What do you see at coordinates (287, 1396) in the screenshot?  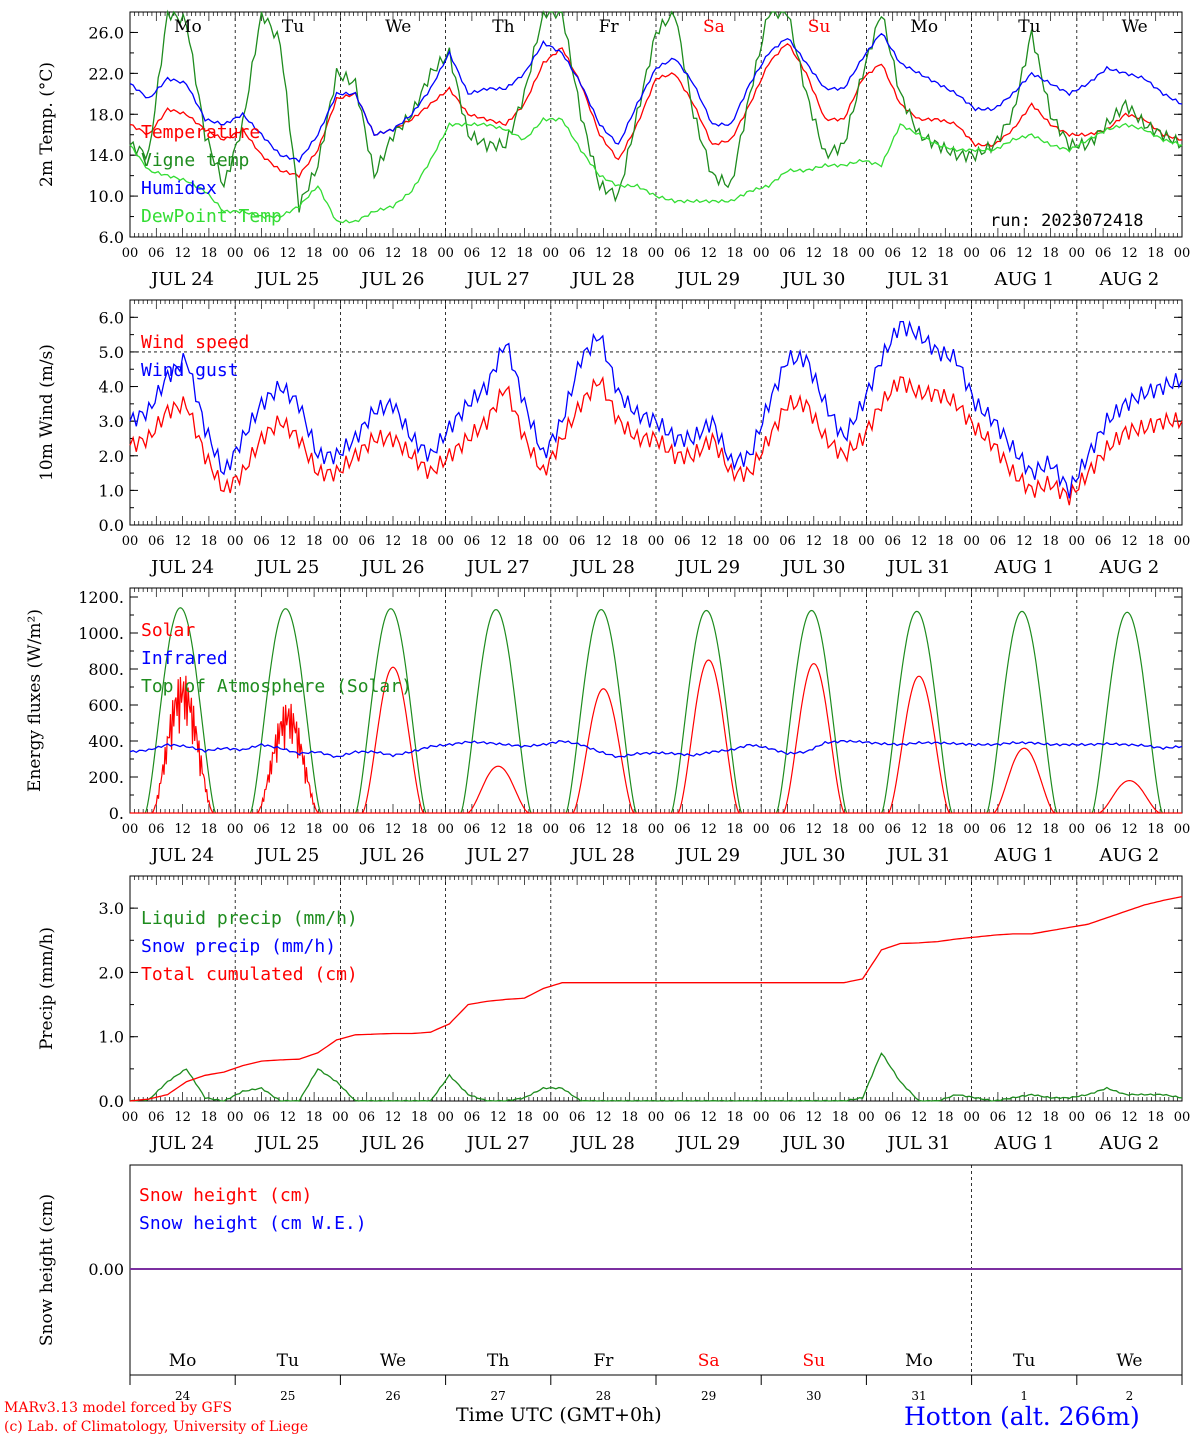 I see `day-number-label: 25` at bounding box center [287, 1396].